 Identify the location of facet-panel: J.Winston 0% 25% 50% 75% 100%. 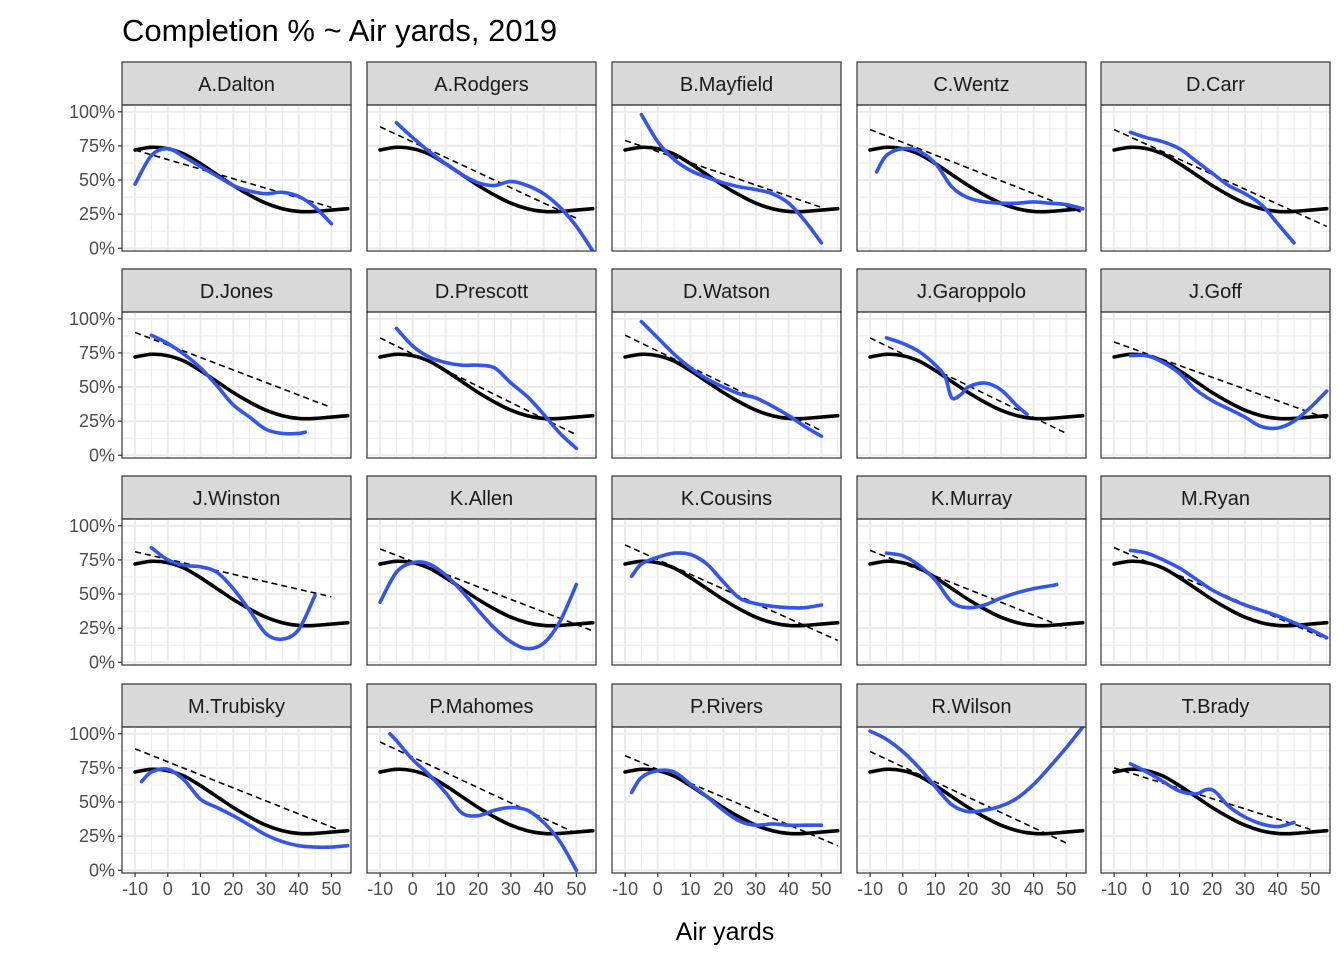
(210, 573).